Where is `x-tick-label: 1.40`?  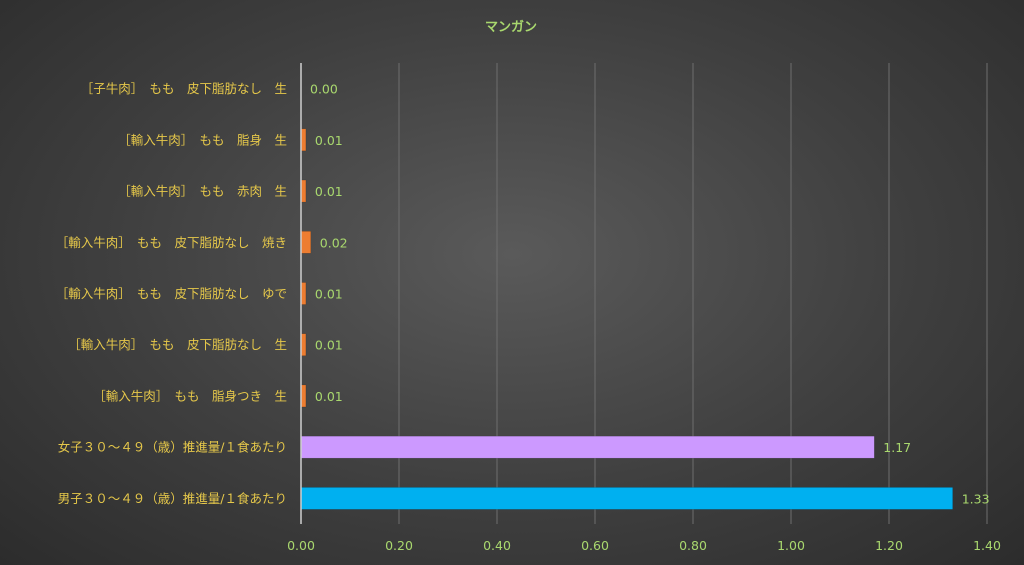 x-tick-label: 1.40 is located at coordinates (987, 545).